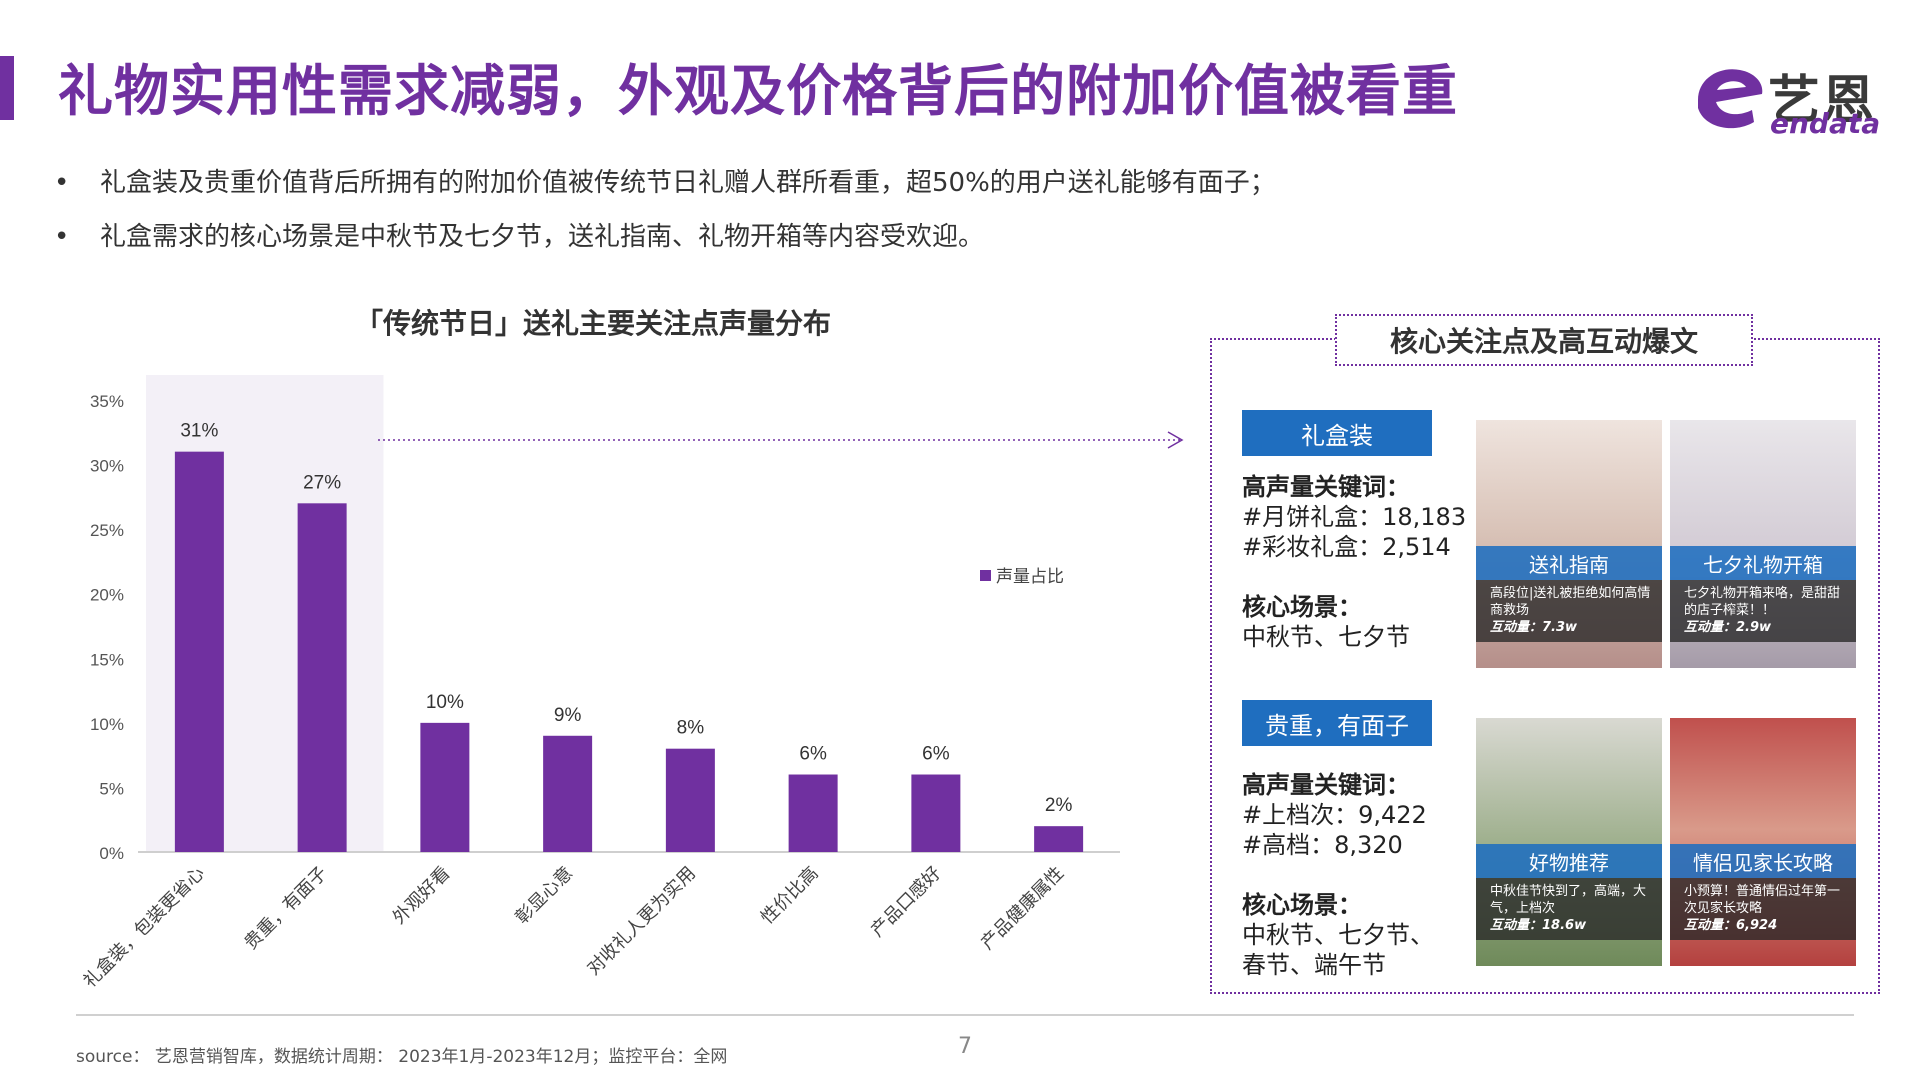 The image size is (1920, 1080). Describe the element at coordinates (1059, 805) in the screenshot. I see `data-label: 2%` at that location.